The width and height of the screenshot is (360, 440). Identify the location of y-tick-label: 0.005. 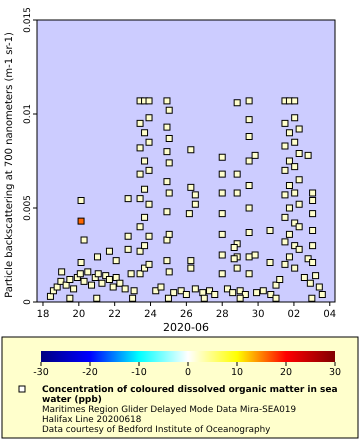
(28, 208).